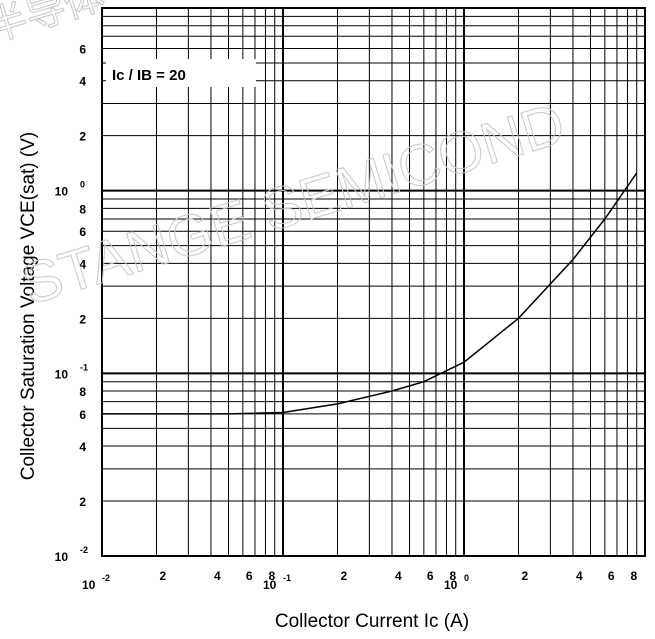 The width and height of the screenshot is (655, 639). Describe the element at coordinates (71, 371) in the screenshot. I see `y-tick-label: 10 -1` at that location.